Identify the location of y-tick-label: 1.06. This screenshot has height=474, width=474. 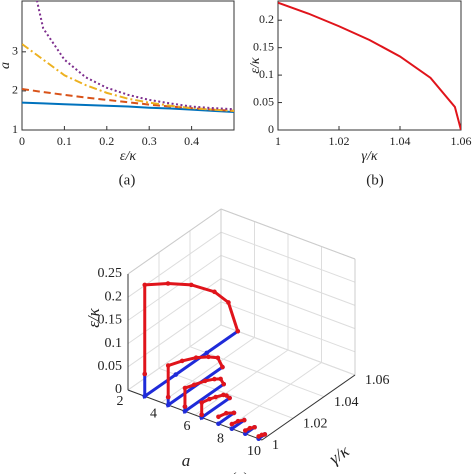
(377, 380).